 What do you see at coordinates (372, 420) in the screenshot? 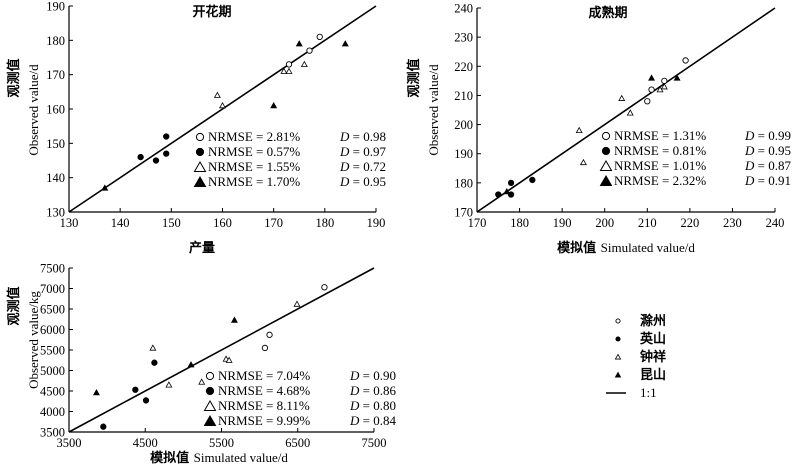
I see `stats-d: D = 0.84` at bounding box center [372, 420].